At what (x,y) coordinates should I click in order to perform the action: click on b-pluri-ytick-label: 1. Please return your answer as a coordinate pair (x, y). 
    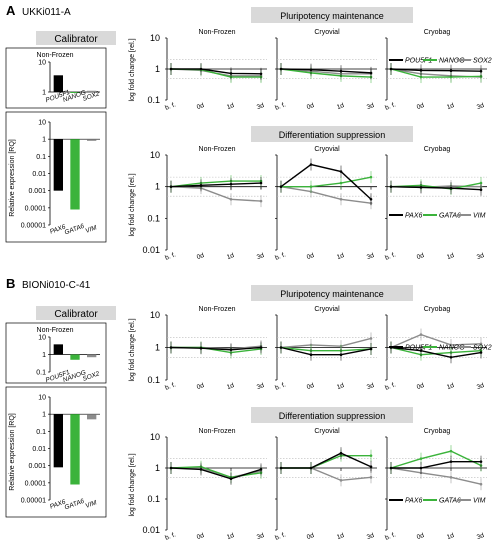
    Looking at the image, I should click on (157, 348).